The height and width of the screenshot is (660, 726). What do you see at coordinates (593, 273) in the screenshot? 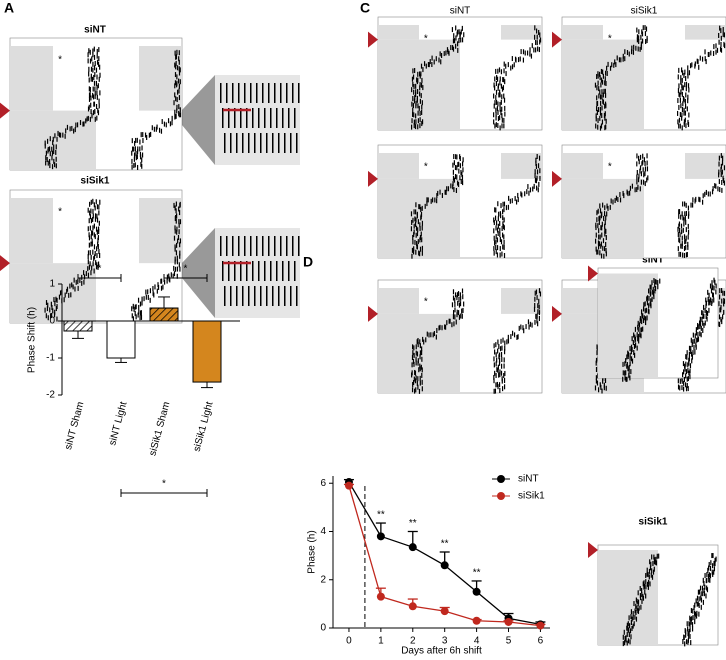
I see `light-pulse-marker` at bounding box center [593, 273].